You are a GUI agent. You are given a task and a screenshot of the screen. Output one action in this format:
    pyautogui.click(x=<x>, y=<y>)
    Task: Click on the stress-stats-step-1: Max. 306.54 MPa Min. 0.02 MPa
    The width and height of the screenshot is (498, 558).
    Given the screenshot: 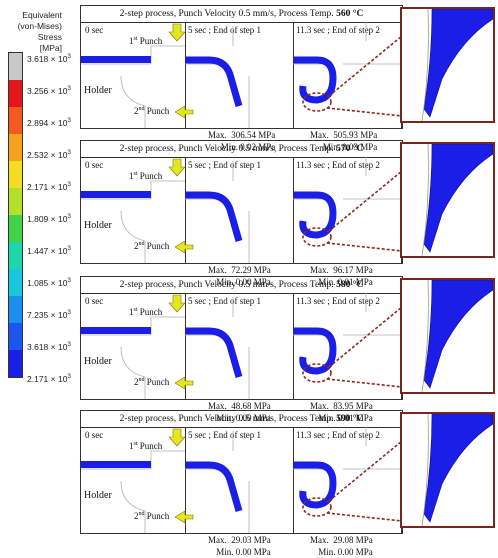 What is the action you would take?
    pyautogui.click(x=242, y=141)
    